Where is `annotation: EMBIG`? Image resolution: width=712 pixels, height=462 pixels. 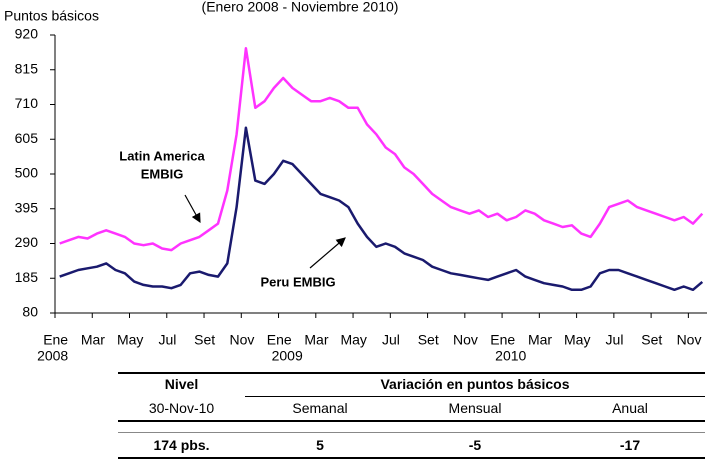
annotation: EMBIG is located at coordinates (162, 173).